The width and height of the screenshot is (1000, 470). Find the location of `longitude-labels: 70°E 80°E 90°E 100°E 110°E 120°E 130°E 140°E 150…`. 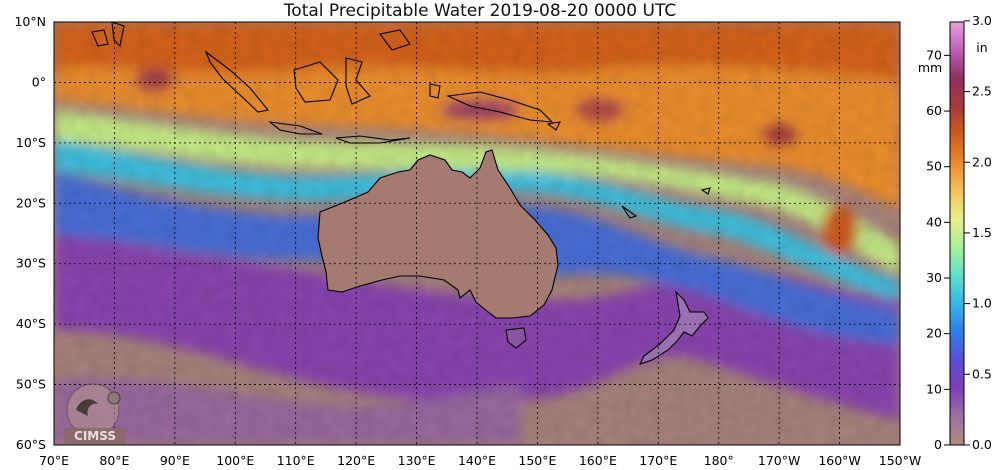

longitude-labels: 70°E 80°E 90°E 100°E 110°E 120°E 130°E 140°E 150… is located at coordinates (480, 460).